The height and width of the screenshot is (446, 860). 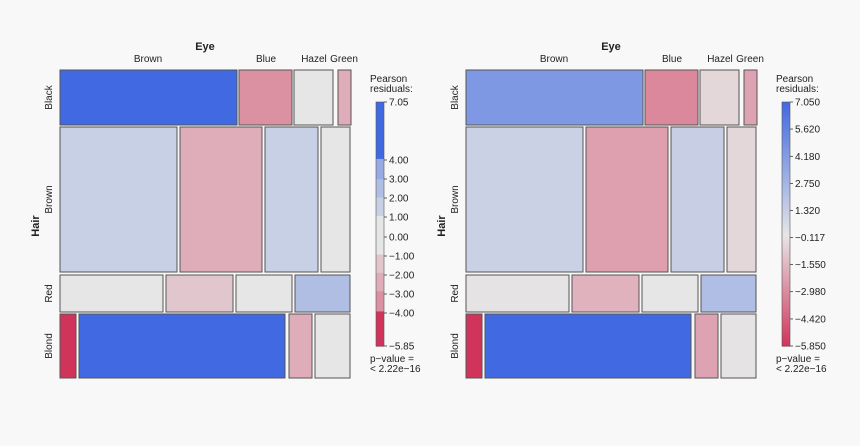 What do you see at coordinates (402, 314) in the screenshot?
I see `legend-tick-label: −4.00` at bounding box center [402, 314].